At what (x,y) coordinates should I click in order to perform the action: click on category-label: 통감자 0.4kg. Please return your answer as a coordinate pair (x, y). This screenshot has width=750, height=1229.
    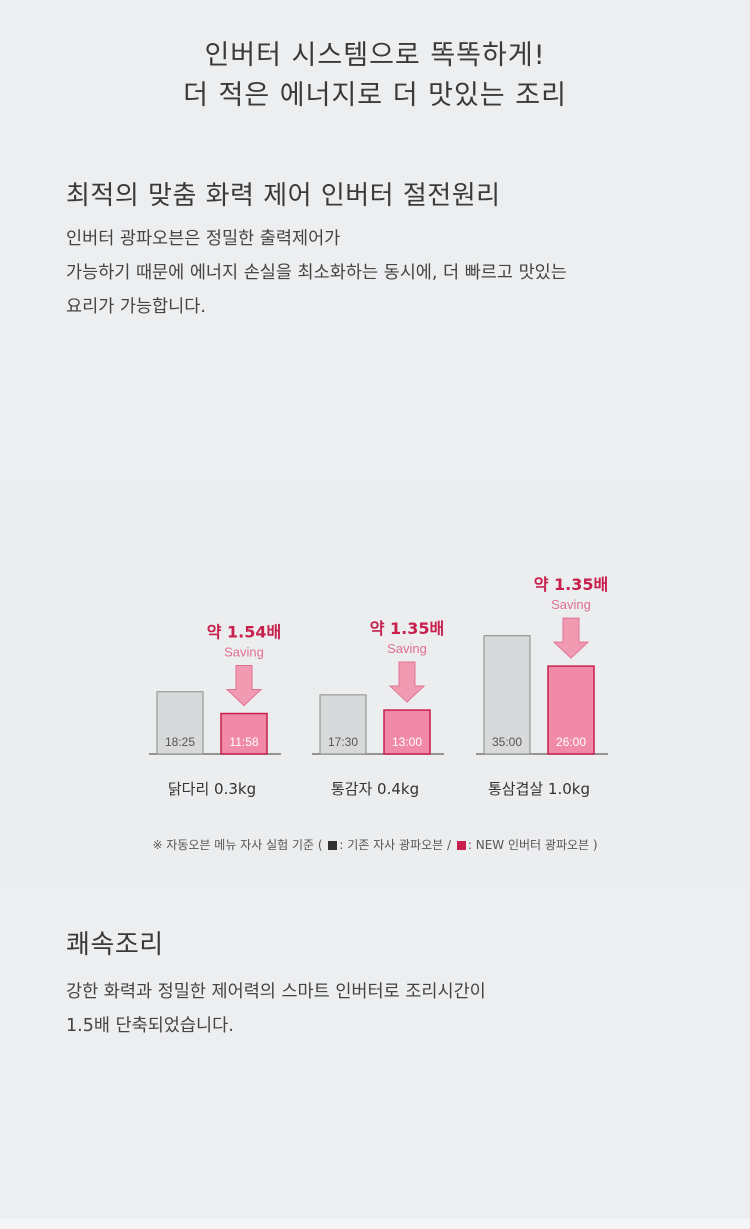
    Looking at the image, I should click on (375, 789).